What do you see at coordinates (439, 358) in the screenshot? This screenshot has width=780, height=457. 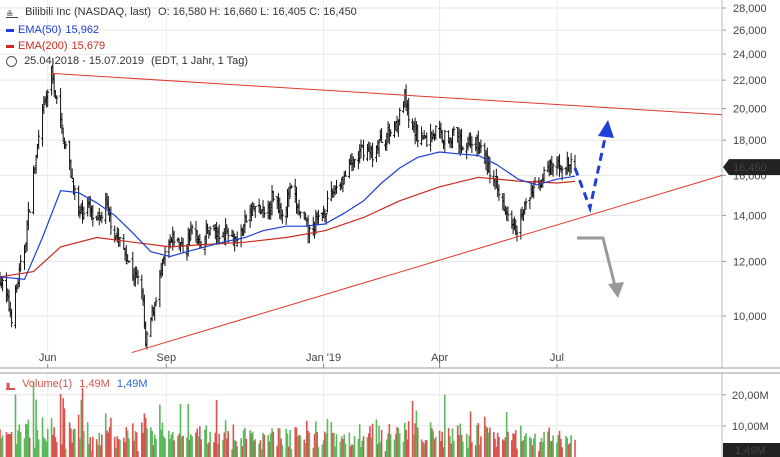 I see `time-tick-label: Apr` at bounding box center [439, 358].